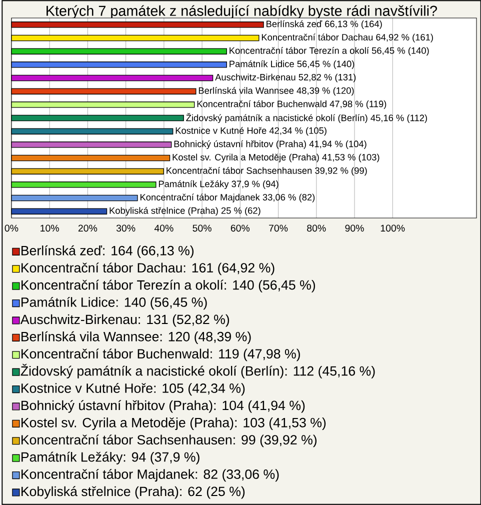 The height and width of the screenshot is (505, 481). I want to click on x-tick-label: 20%, so click(87, 228).